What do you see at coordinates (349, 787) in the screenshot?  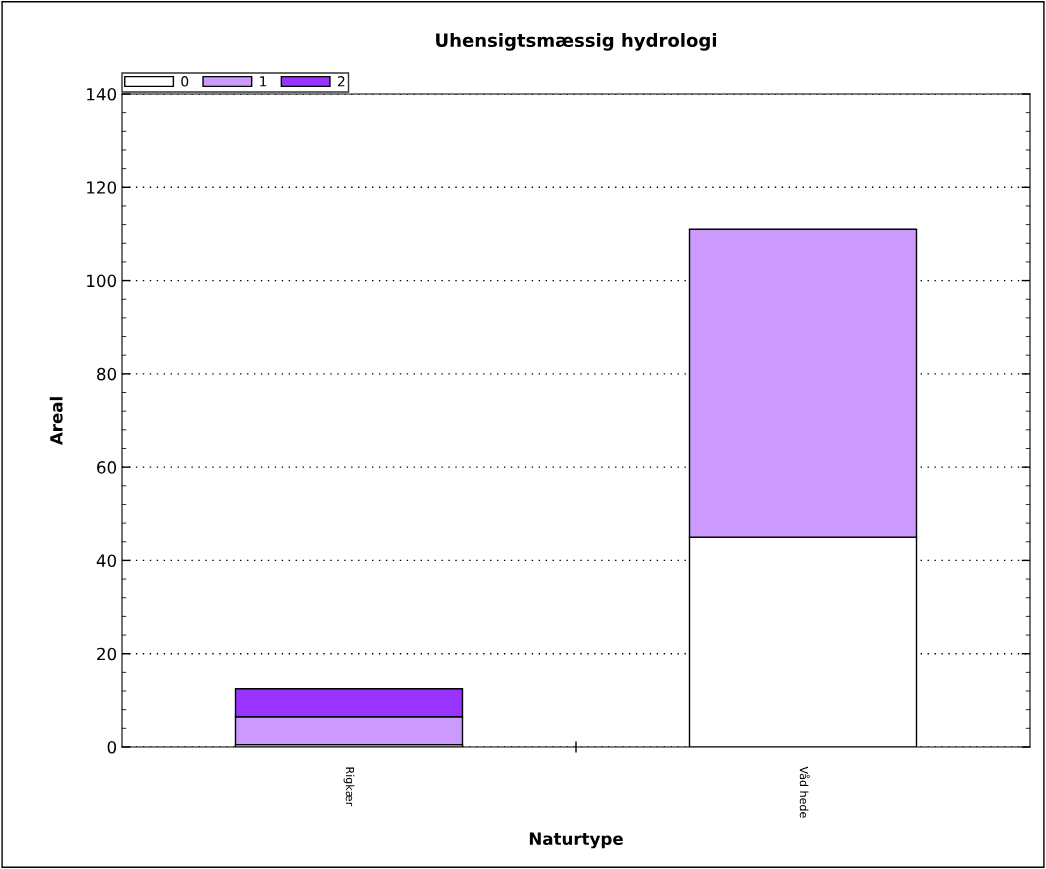 I see `x-tick-label: Rigkær` at bounding box center [349, 787].